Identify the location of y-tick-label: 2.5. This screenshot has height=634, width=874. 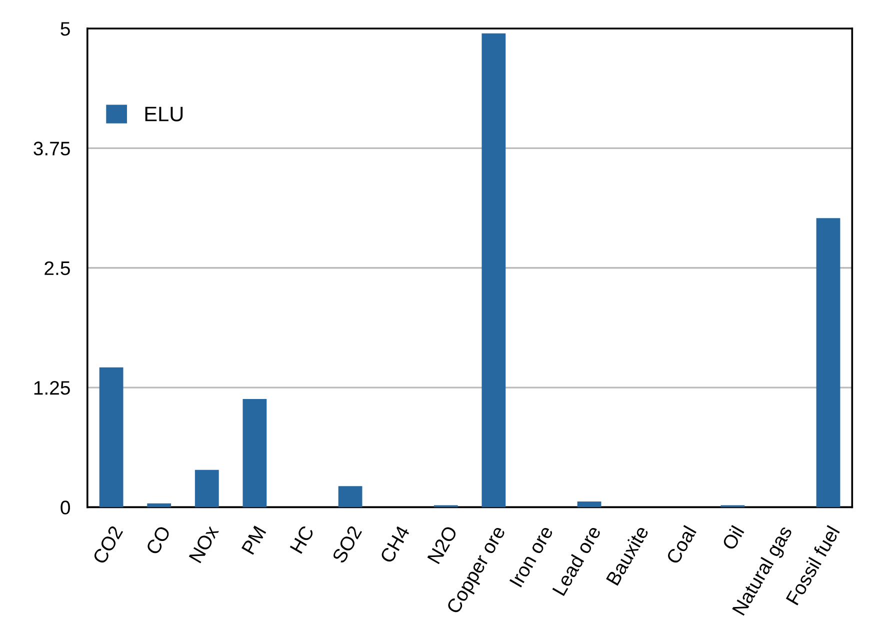
(57, 268).